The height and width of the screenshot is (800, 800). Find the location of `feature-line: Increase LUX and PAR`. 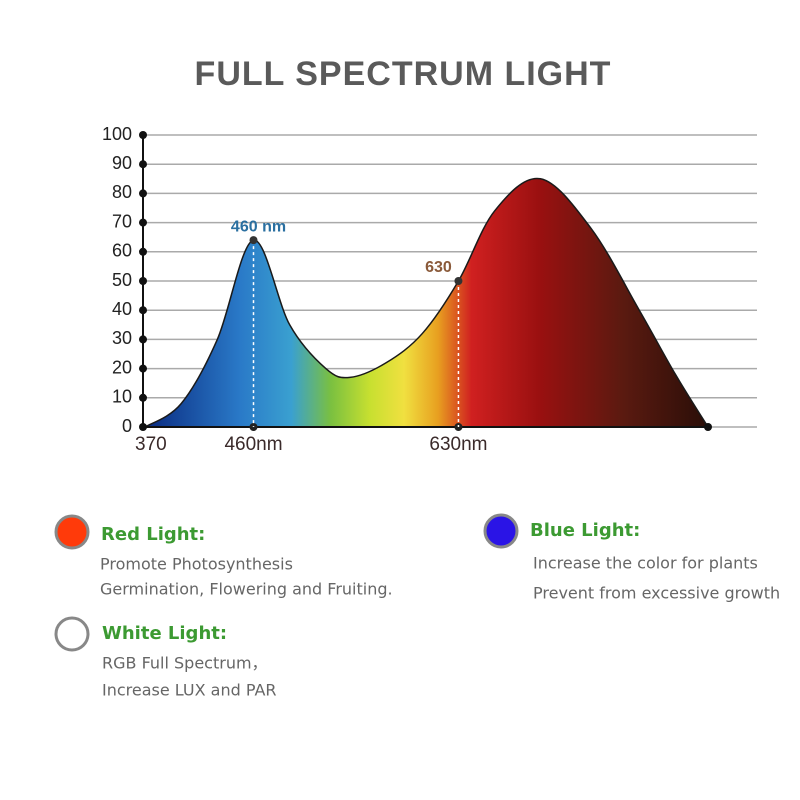

feature-line: Increase LUX and PAR is located at coordinates (189, 690).